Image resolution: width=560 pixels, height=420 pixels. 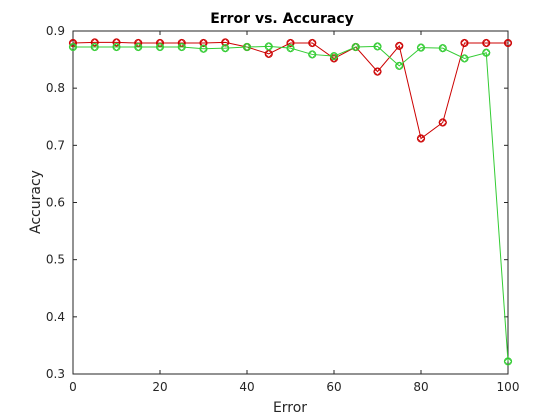 I want to click on y-tick-label: 0.3, so click(x=55, y=374).